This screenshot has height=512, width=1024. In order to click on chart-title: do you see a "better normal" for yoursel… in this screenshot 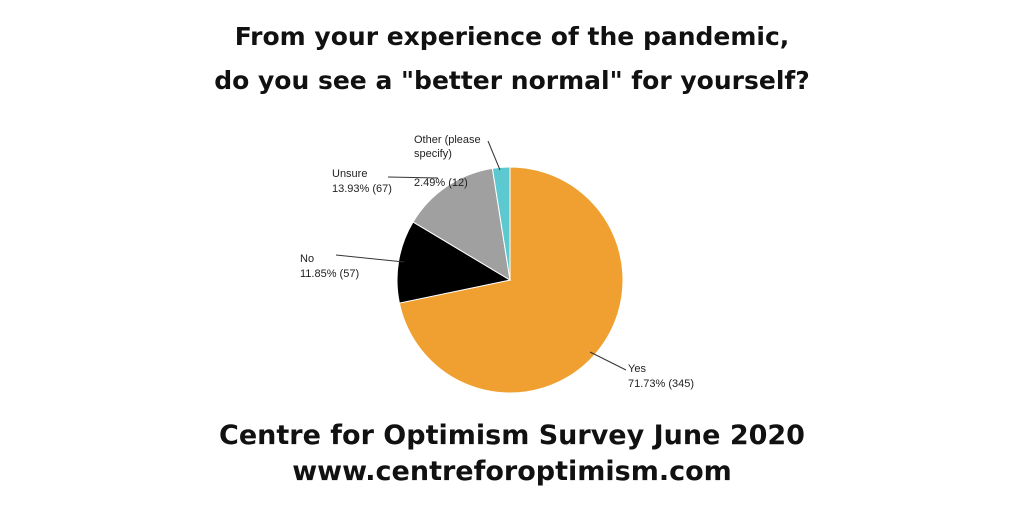, I will do `click(512, 80)`.